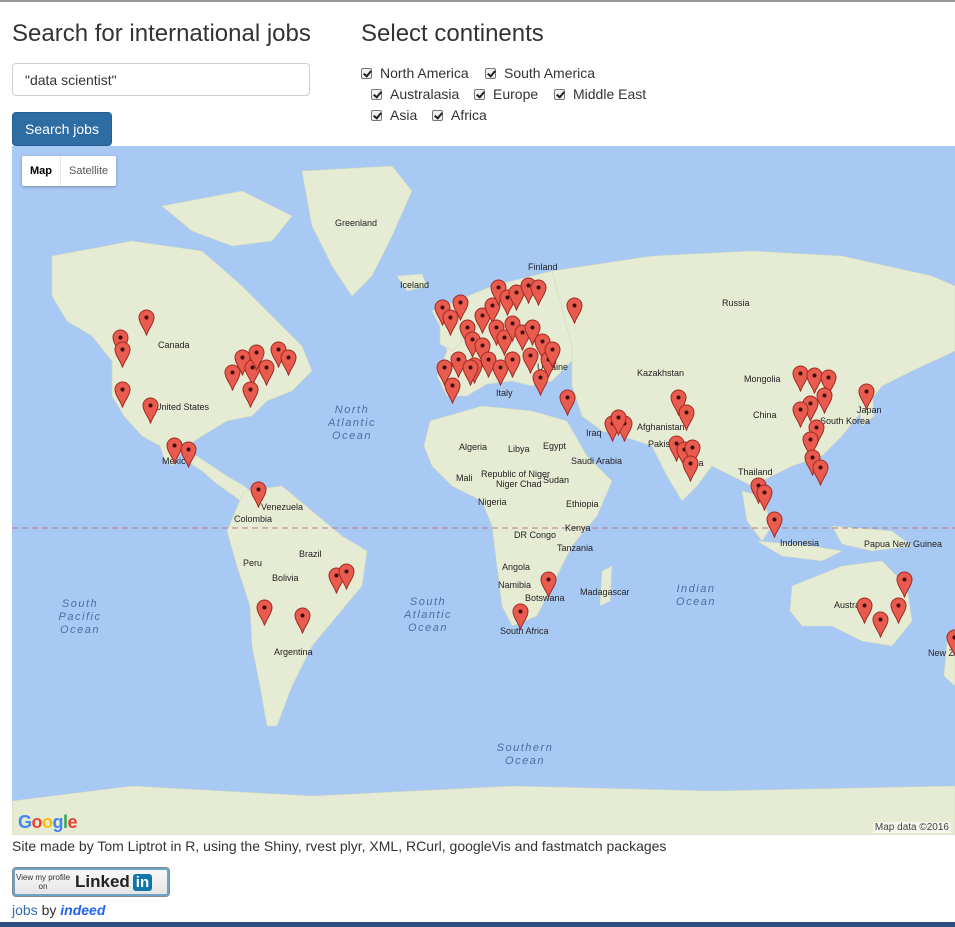  What do you see at coordinates (62, 129) in the screenshot?
I see `search-jobs-button: Search jobs` at bounding box center [62, 129].